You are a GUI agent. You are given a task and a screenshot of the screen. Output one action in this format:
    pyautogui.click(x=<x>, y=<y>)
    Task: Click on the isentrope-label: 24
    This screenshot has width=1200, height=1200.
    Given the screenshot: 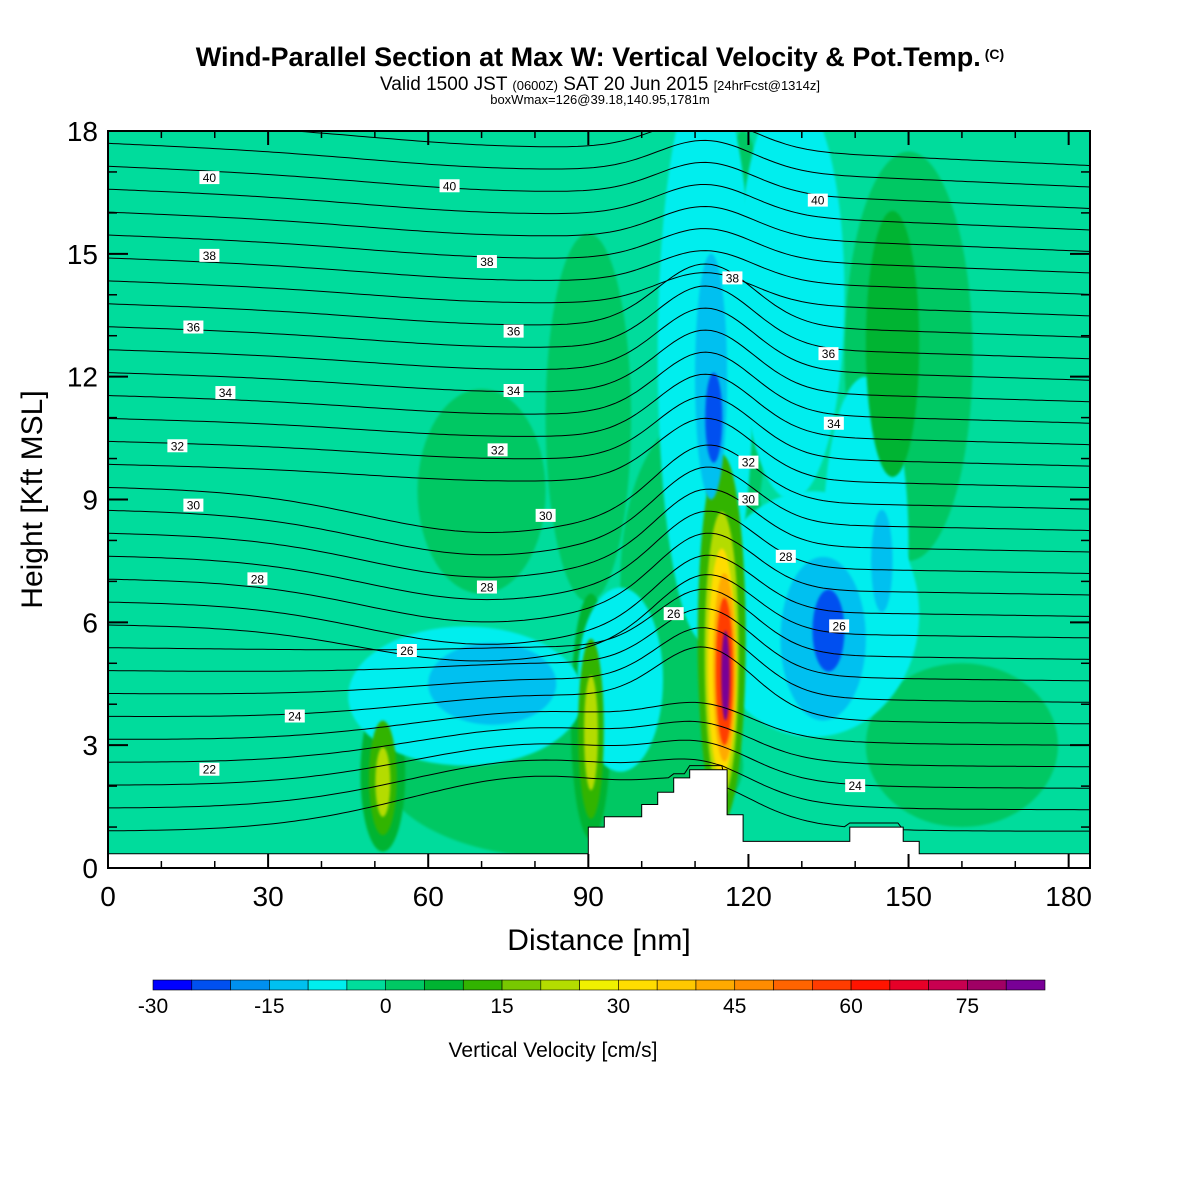 What is the action you would take?
    pyautogui.click(x=855, y=786)
    